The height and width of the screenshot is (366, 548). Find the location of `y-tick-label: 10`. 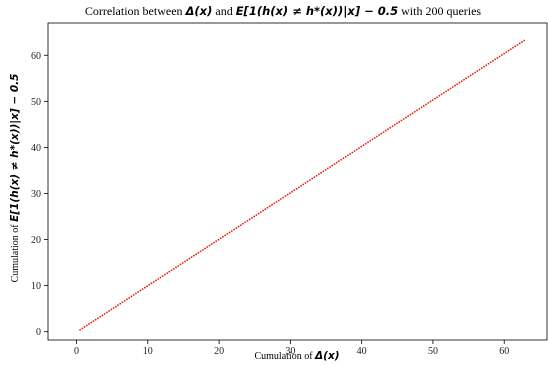

y-tick-label: 10 is located at coordinates (36, 286).